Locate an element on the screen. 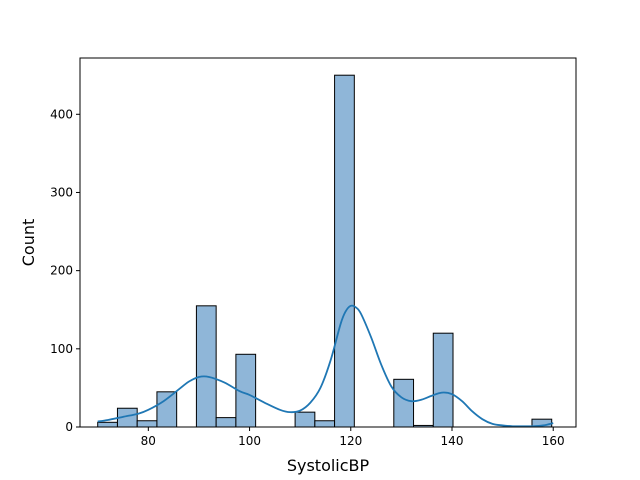 Image resolution: width=640 pixels, height=480 pixels. x-axis-ticks: 80 100 120 140 160 is located at coordinates (353, 437).